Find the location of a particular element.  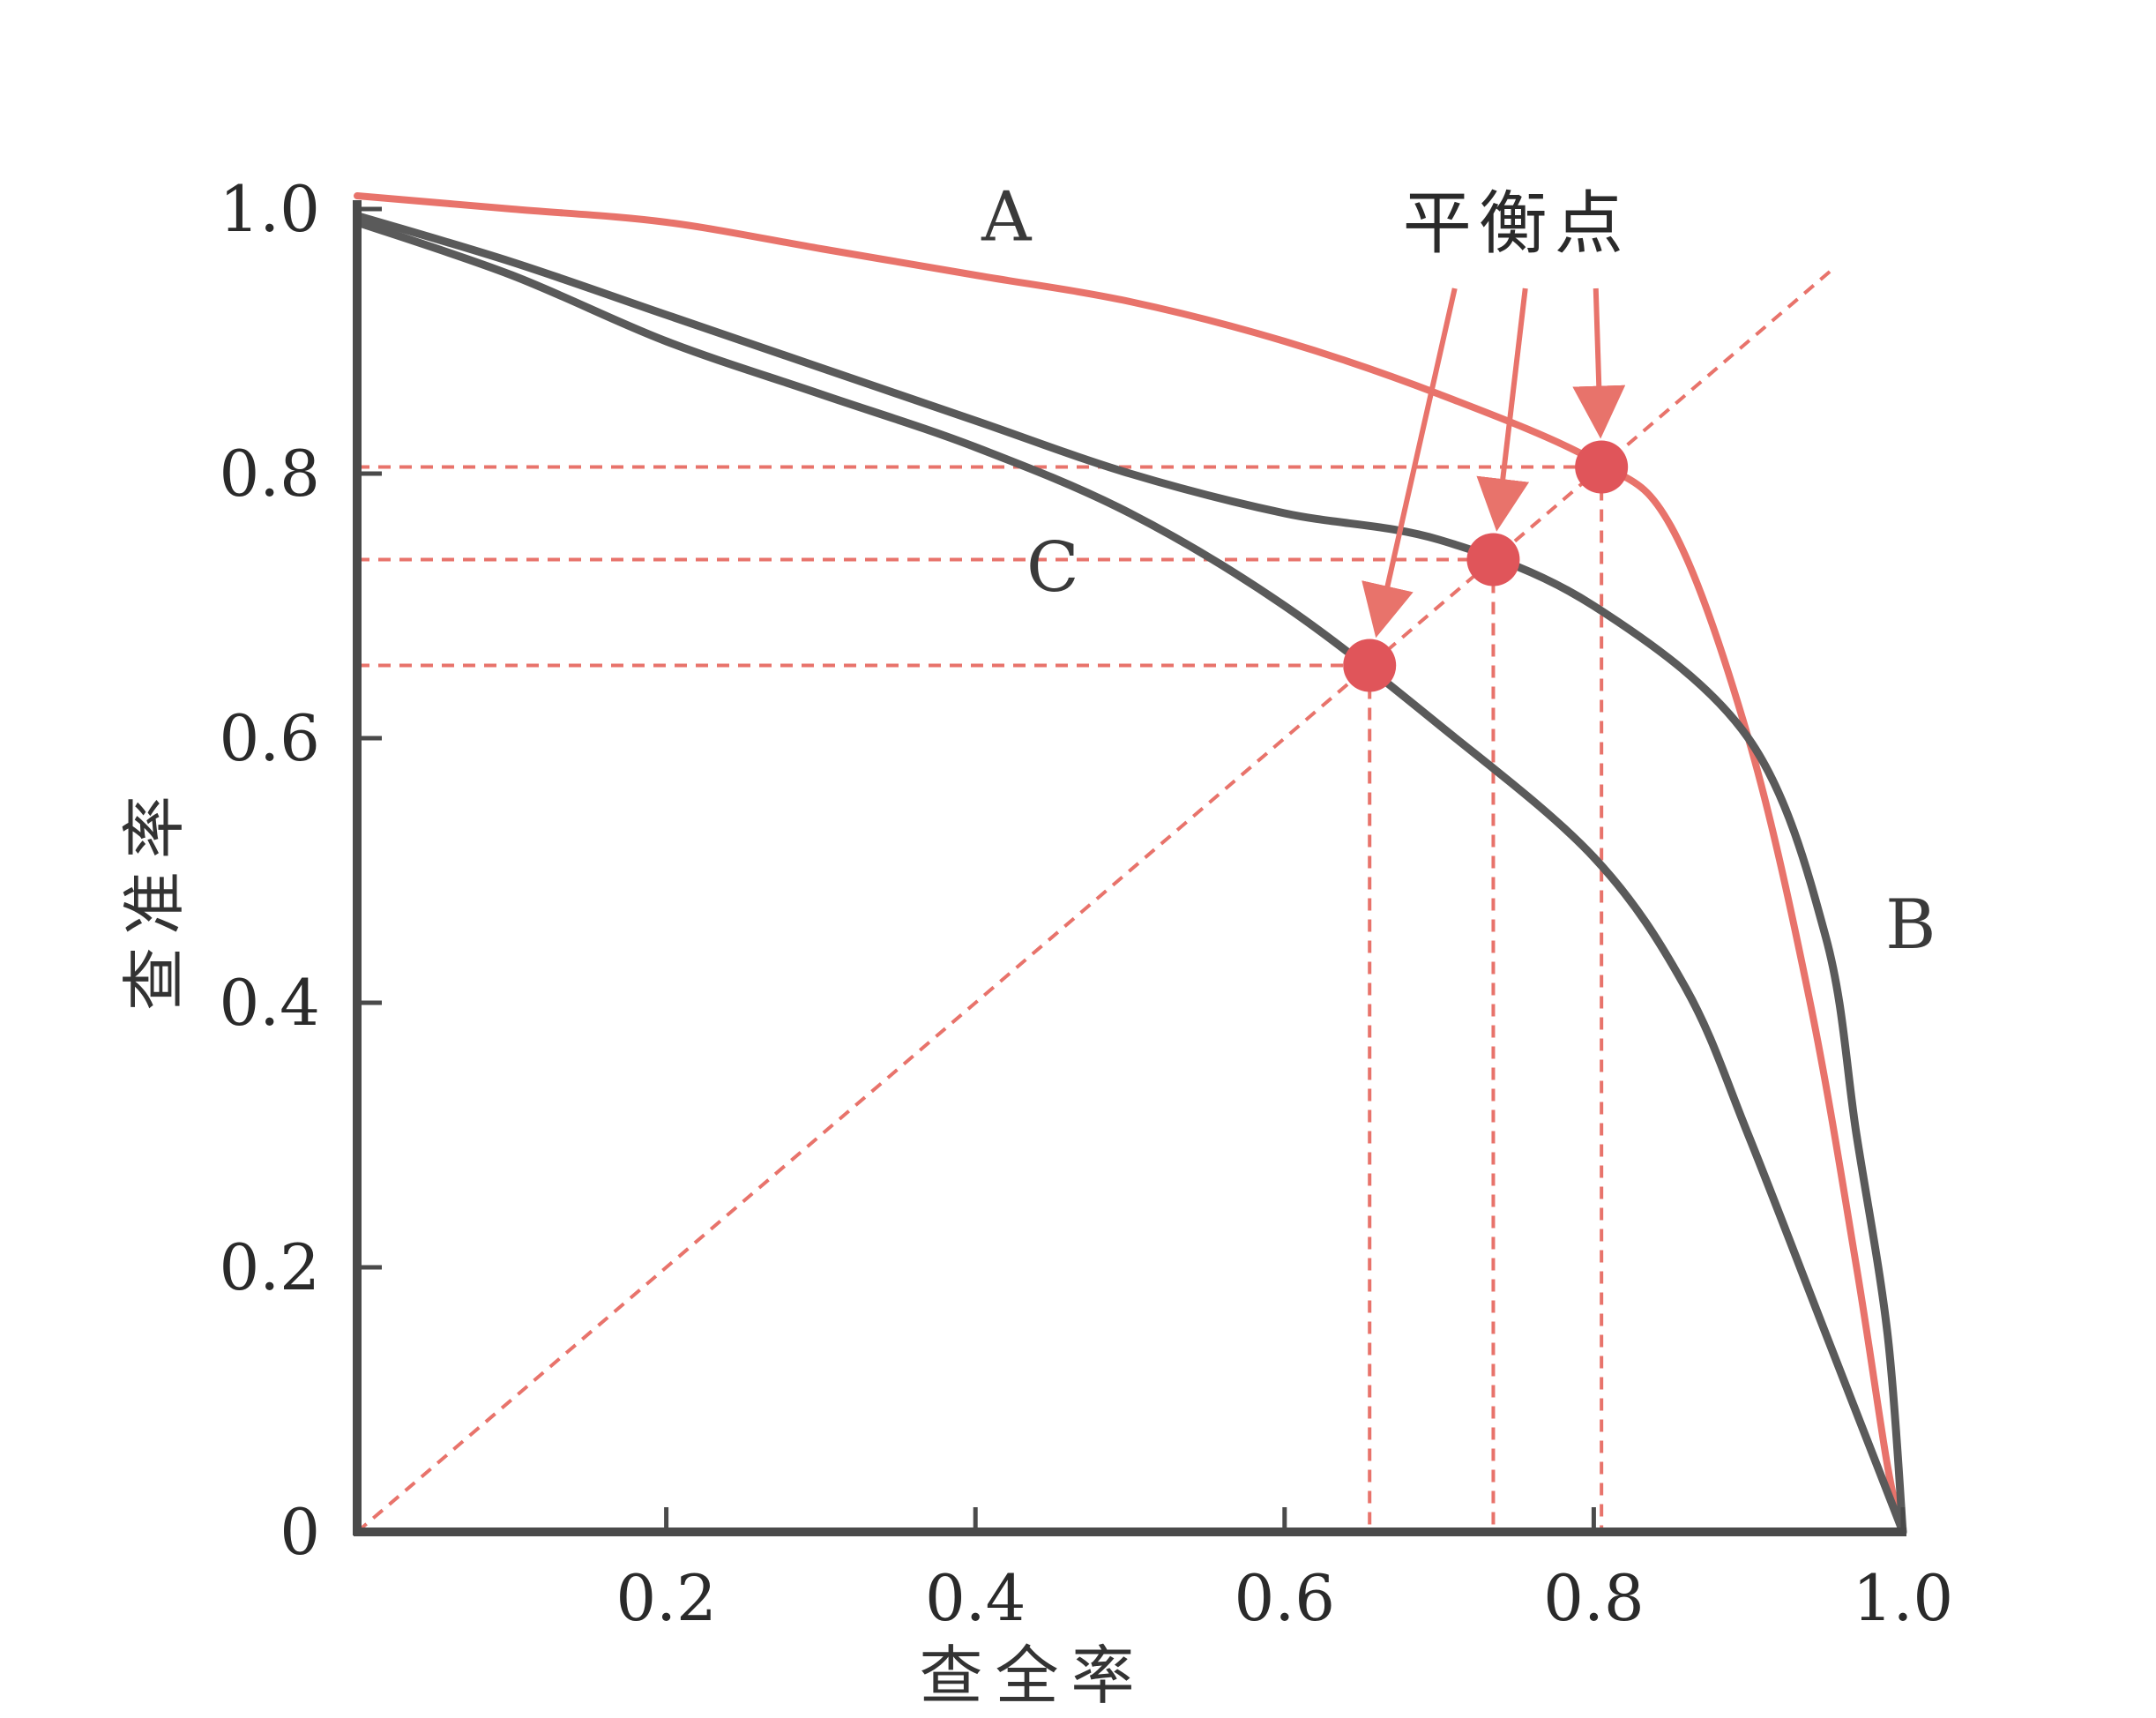

y-tick-label: 0.6 is located at coordinates (269, 738).